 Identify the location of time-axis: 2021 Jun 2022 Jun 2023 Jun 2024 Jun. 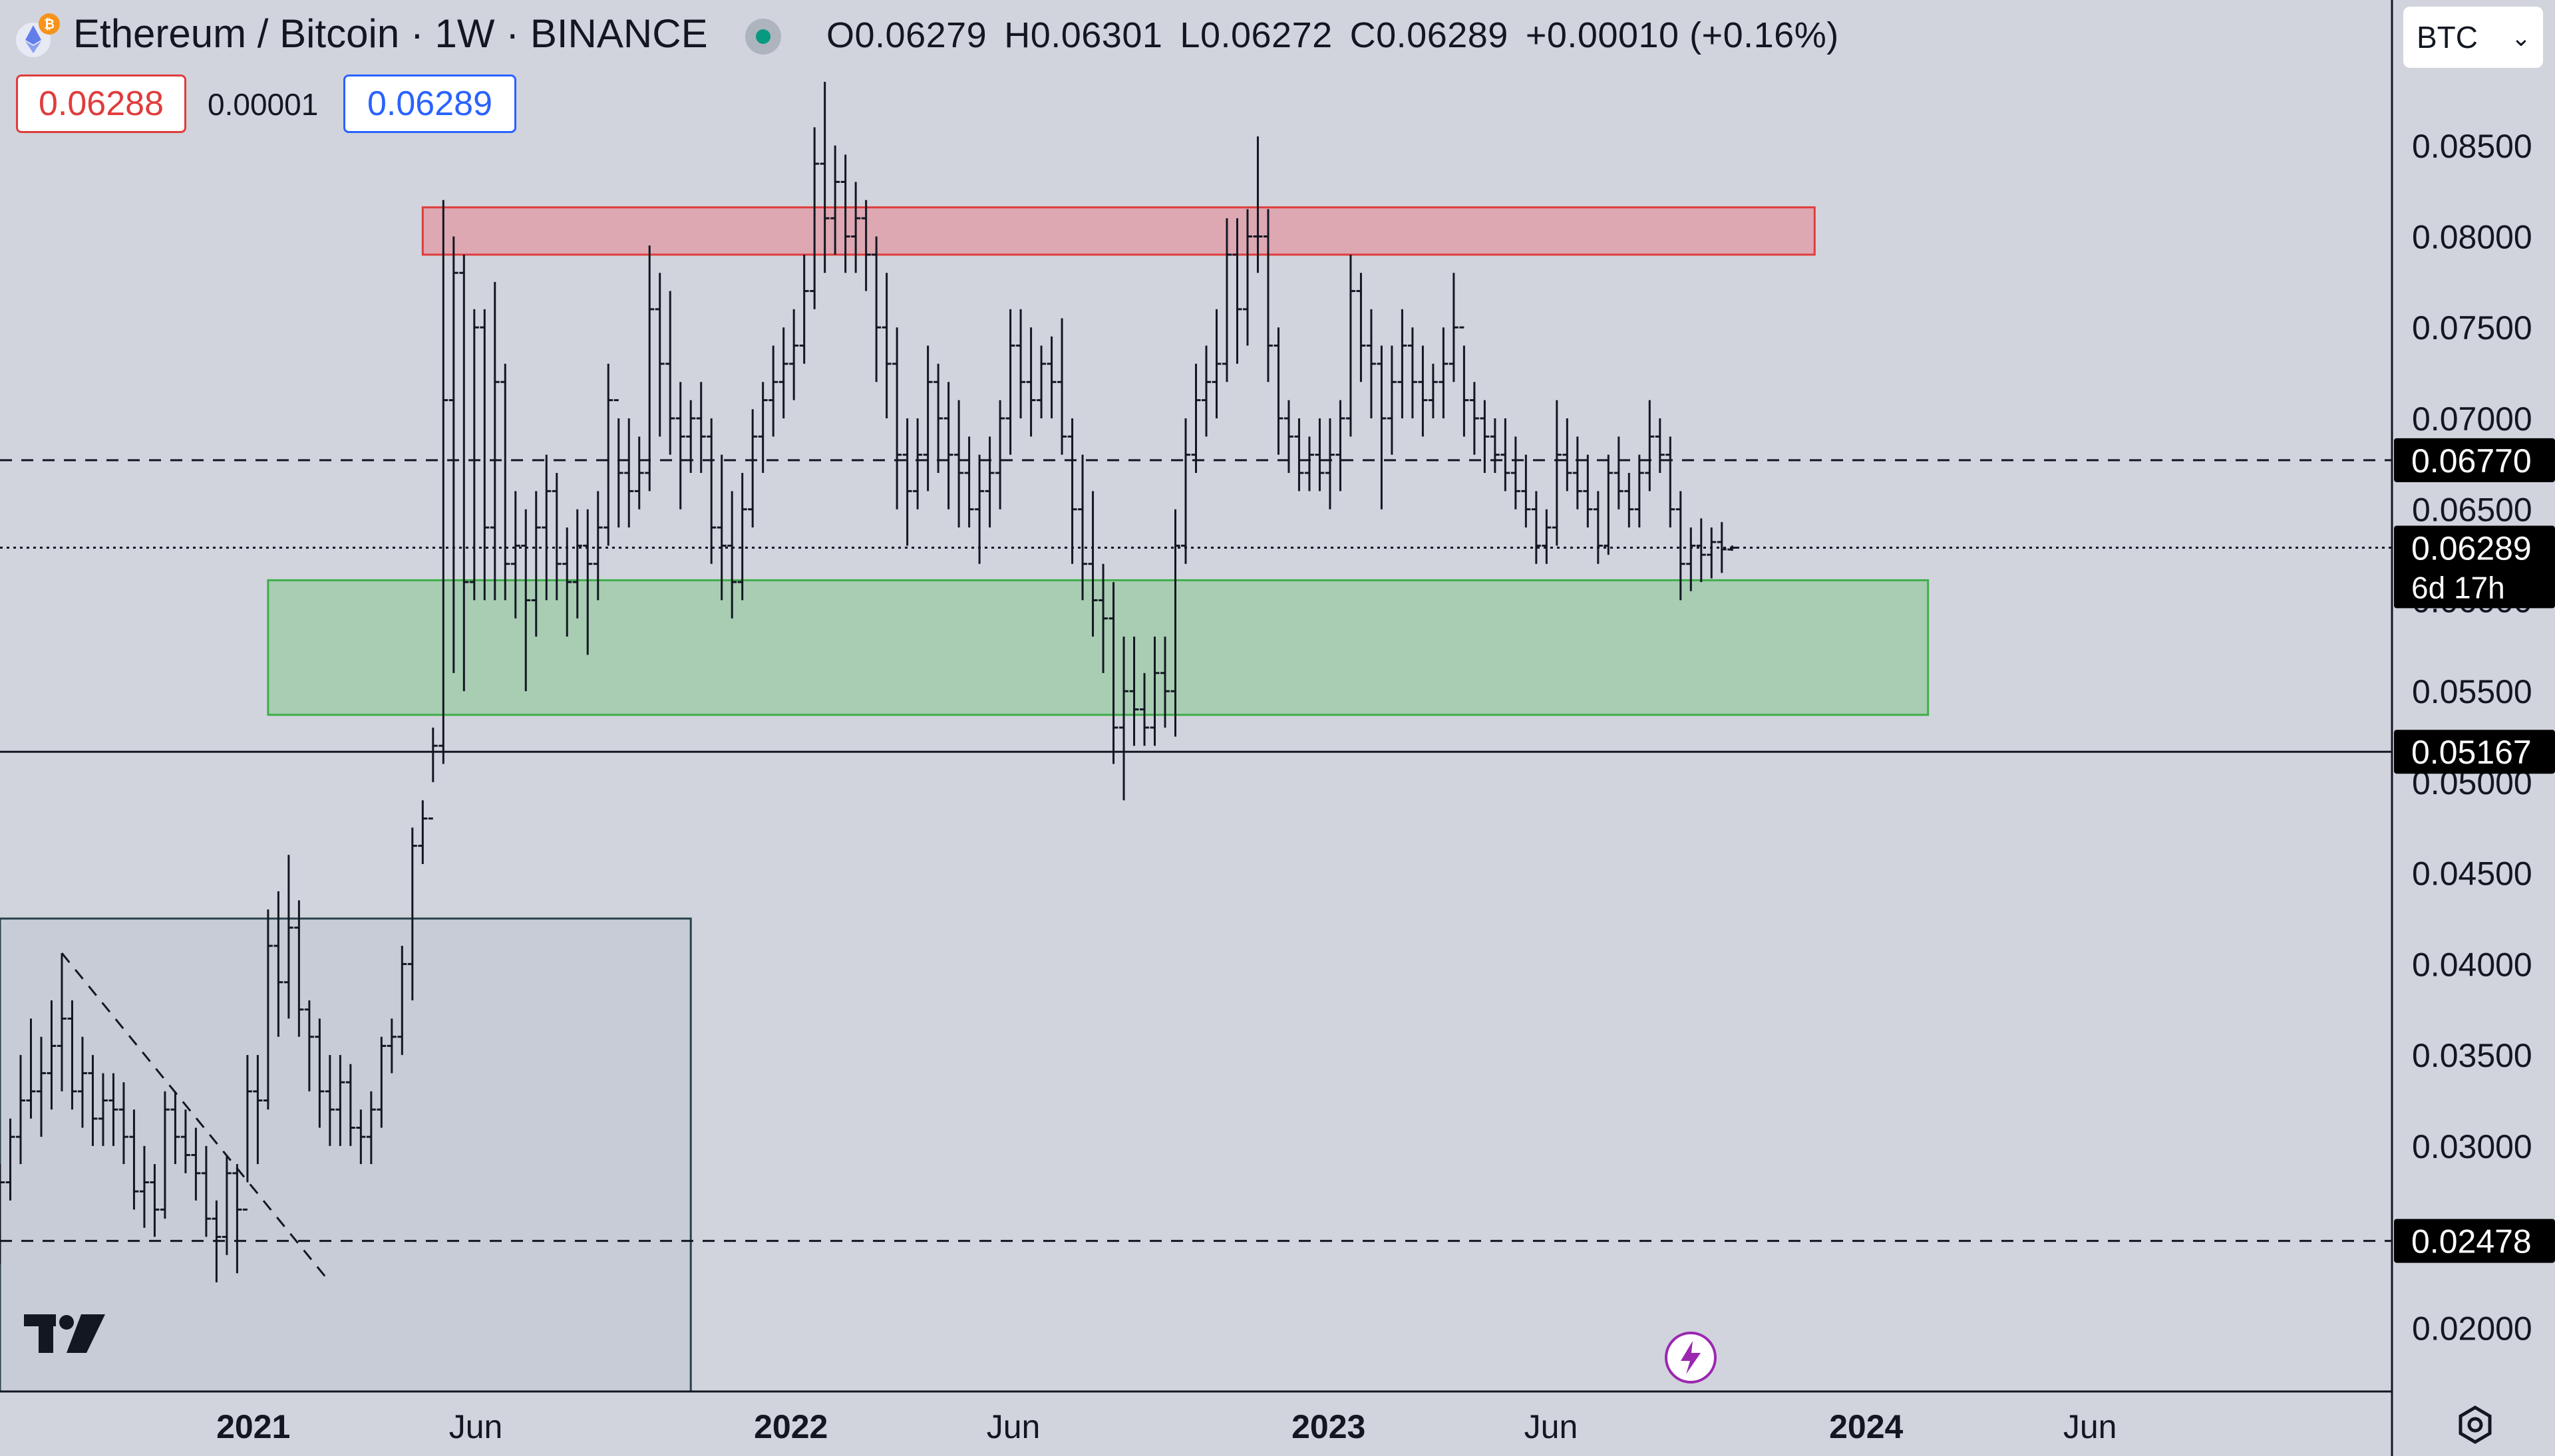
(1166, 1426).